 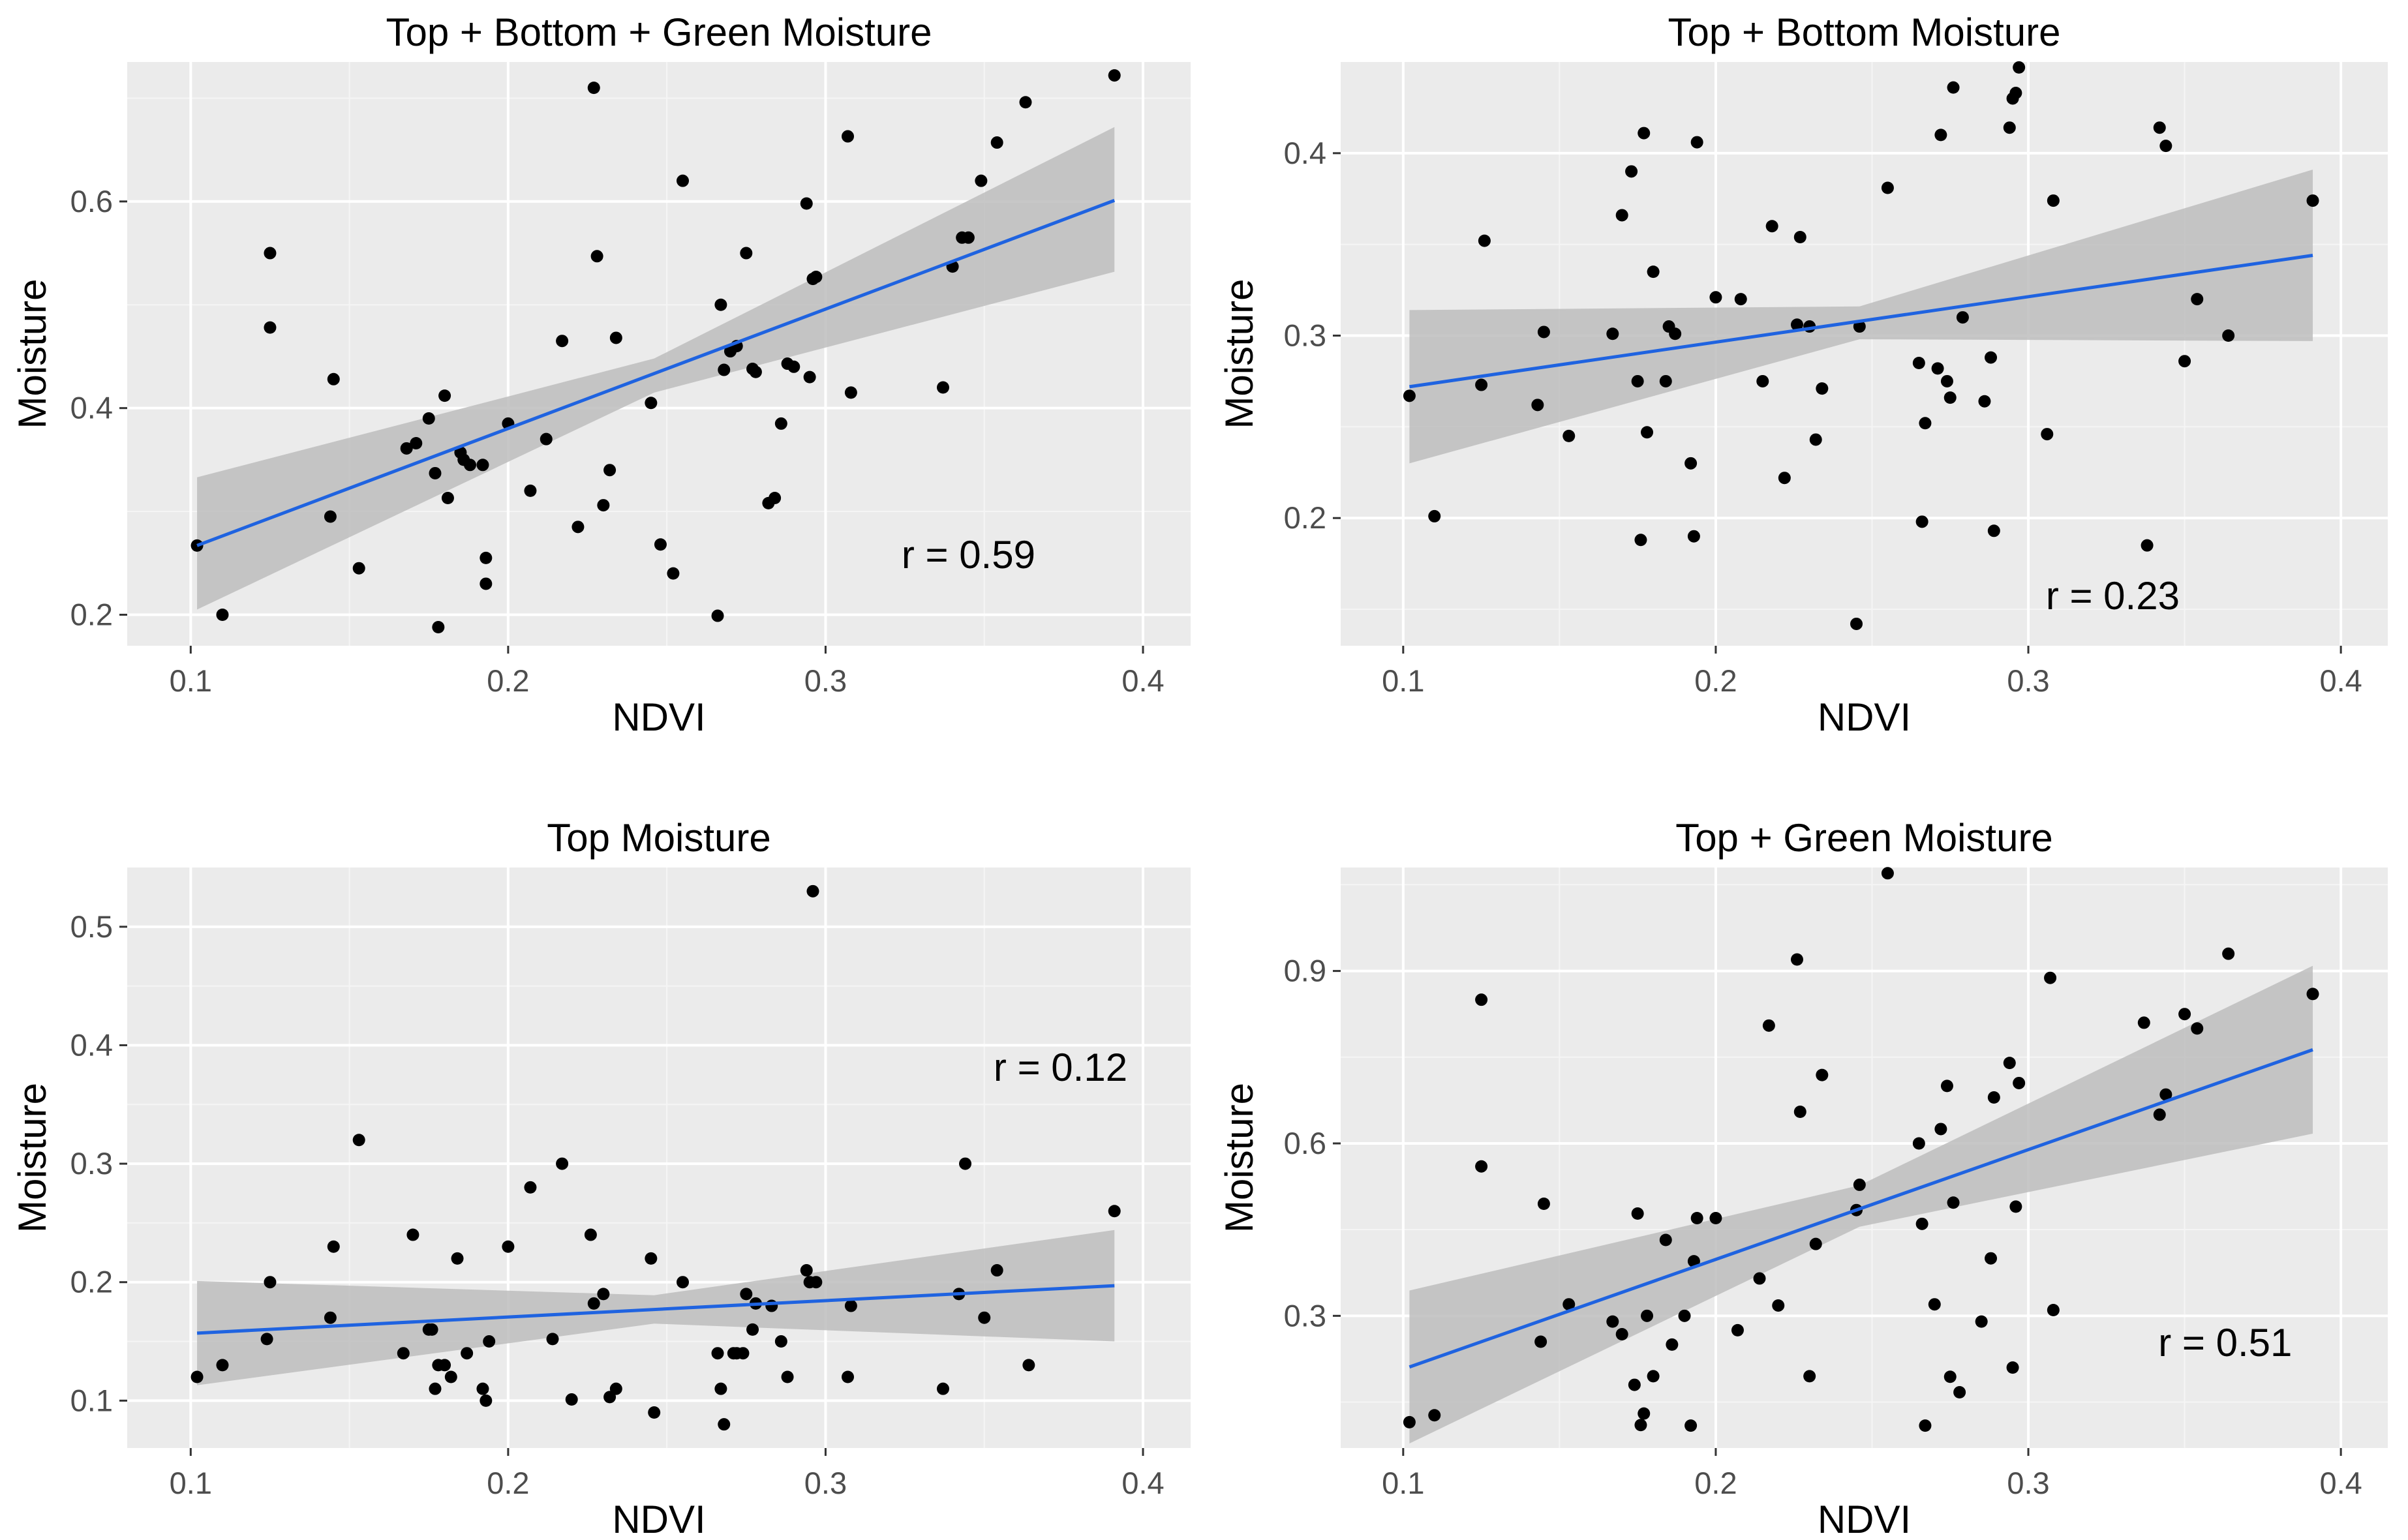 What do you see at coordinates (2225, 1343) in the screenshot?
I see `correlation-annotation: r = 0.51` at bounding box center [2225, 1343].